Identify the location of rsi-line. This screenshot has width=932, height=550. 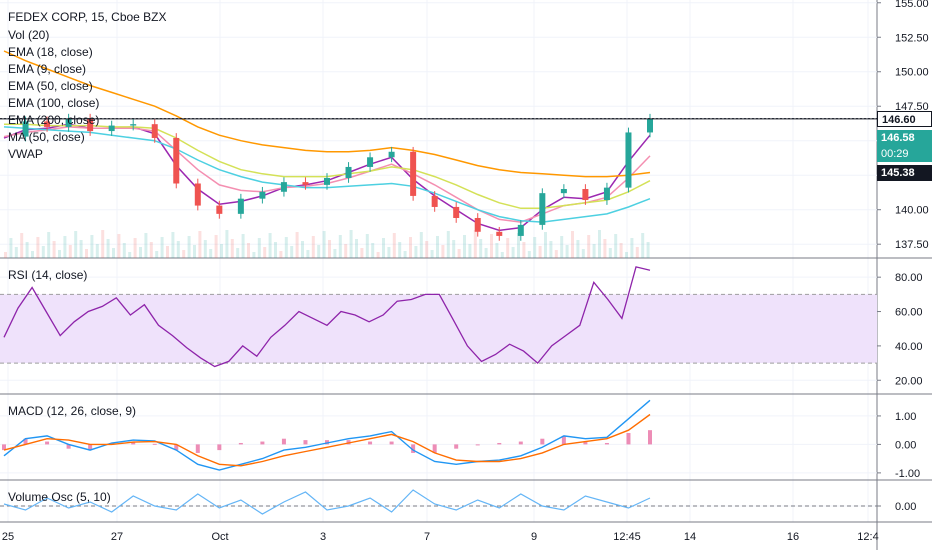
(327, 317).